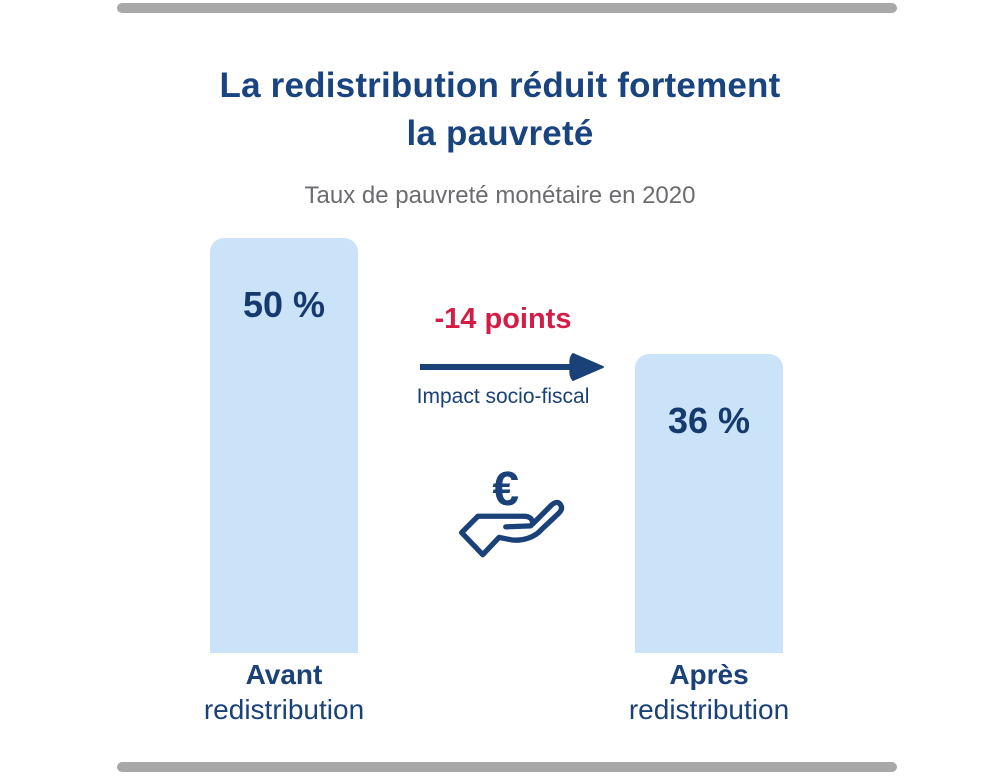  I want to click on axis-label-apres-line1: Après, so click(709, 674).